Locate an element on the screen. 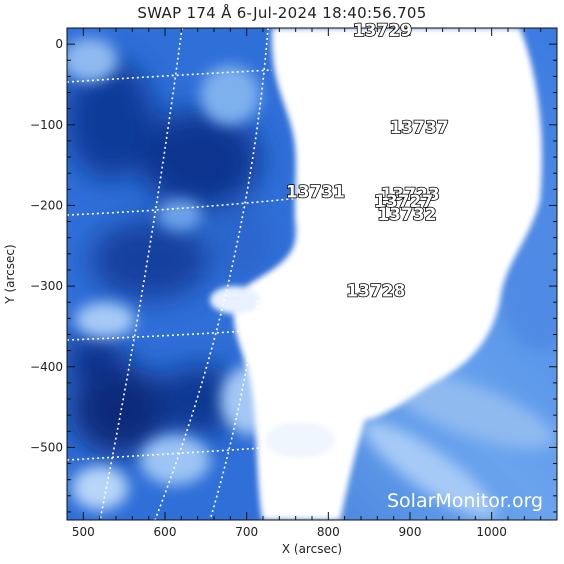  active-region-label: 13723 is located at coordinates (410, 195).